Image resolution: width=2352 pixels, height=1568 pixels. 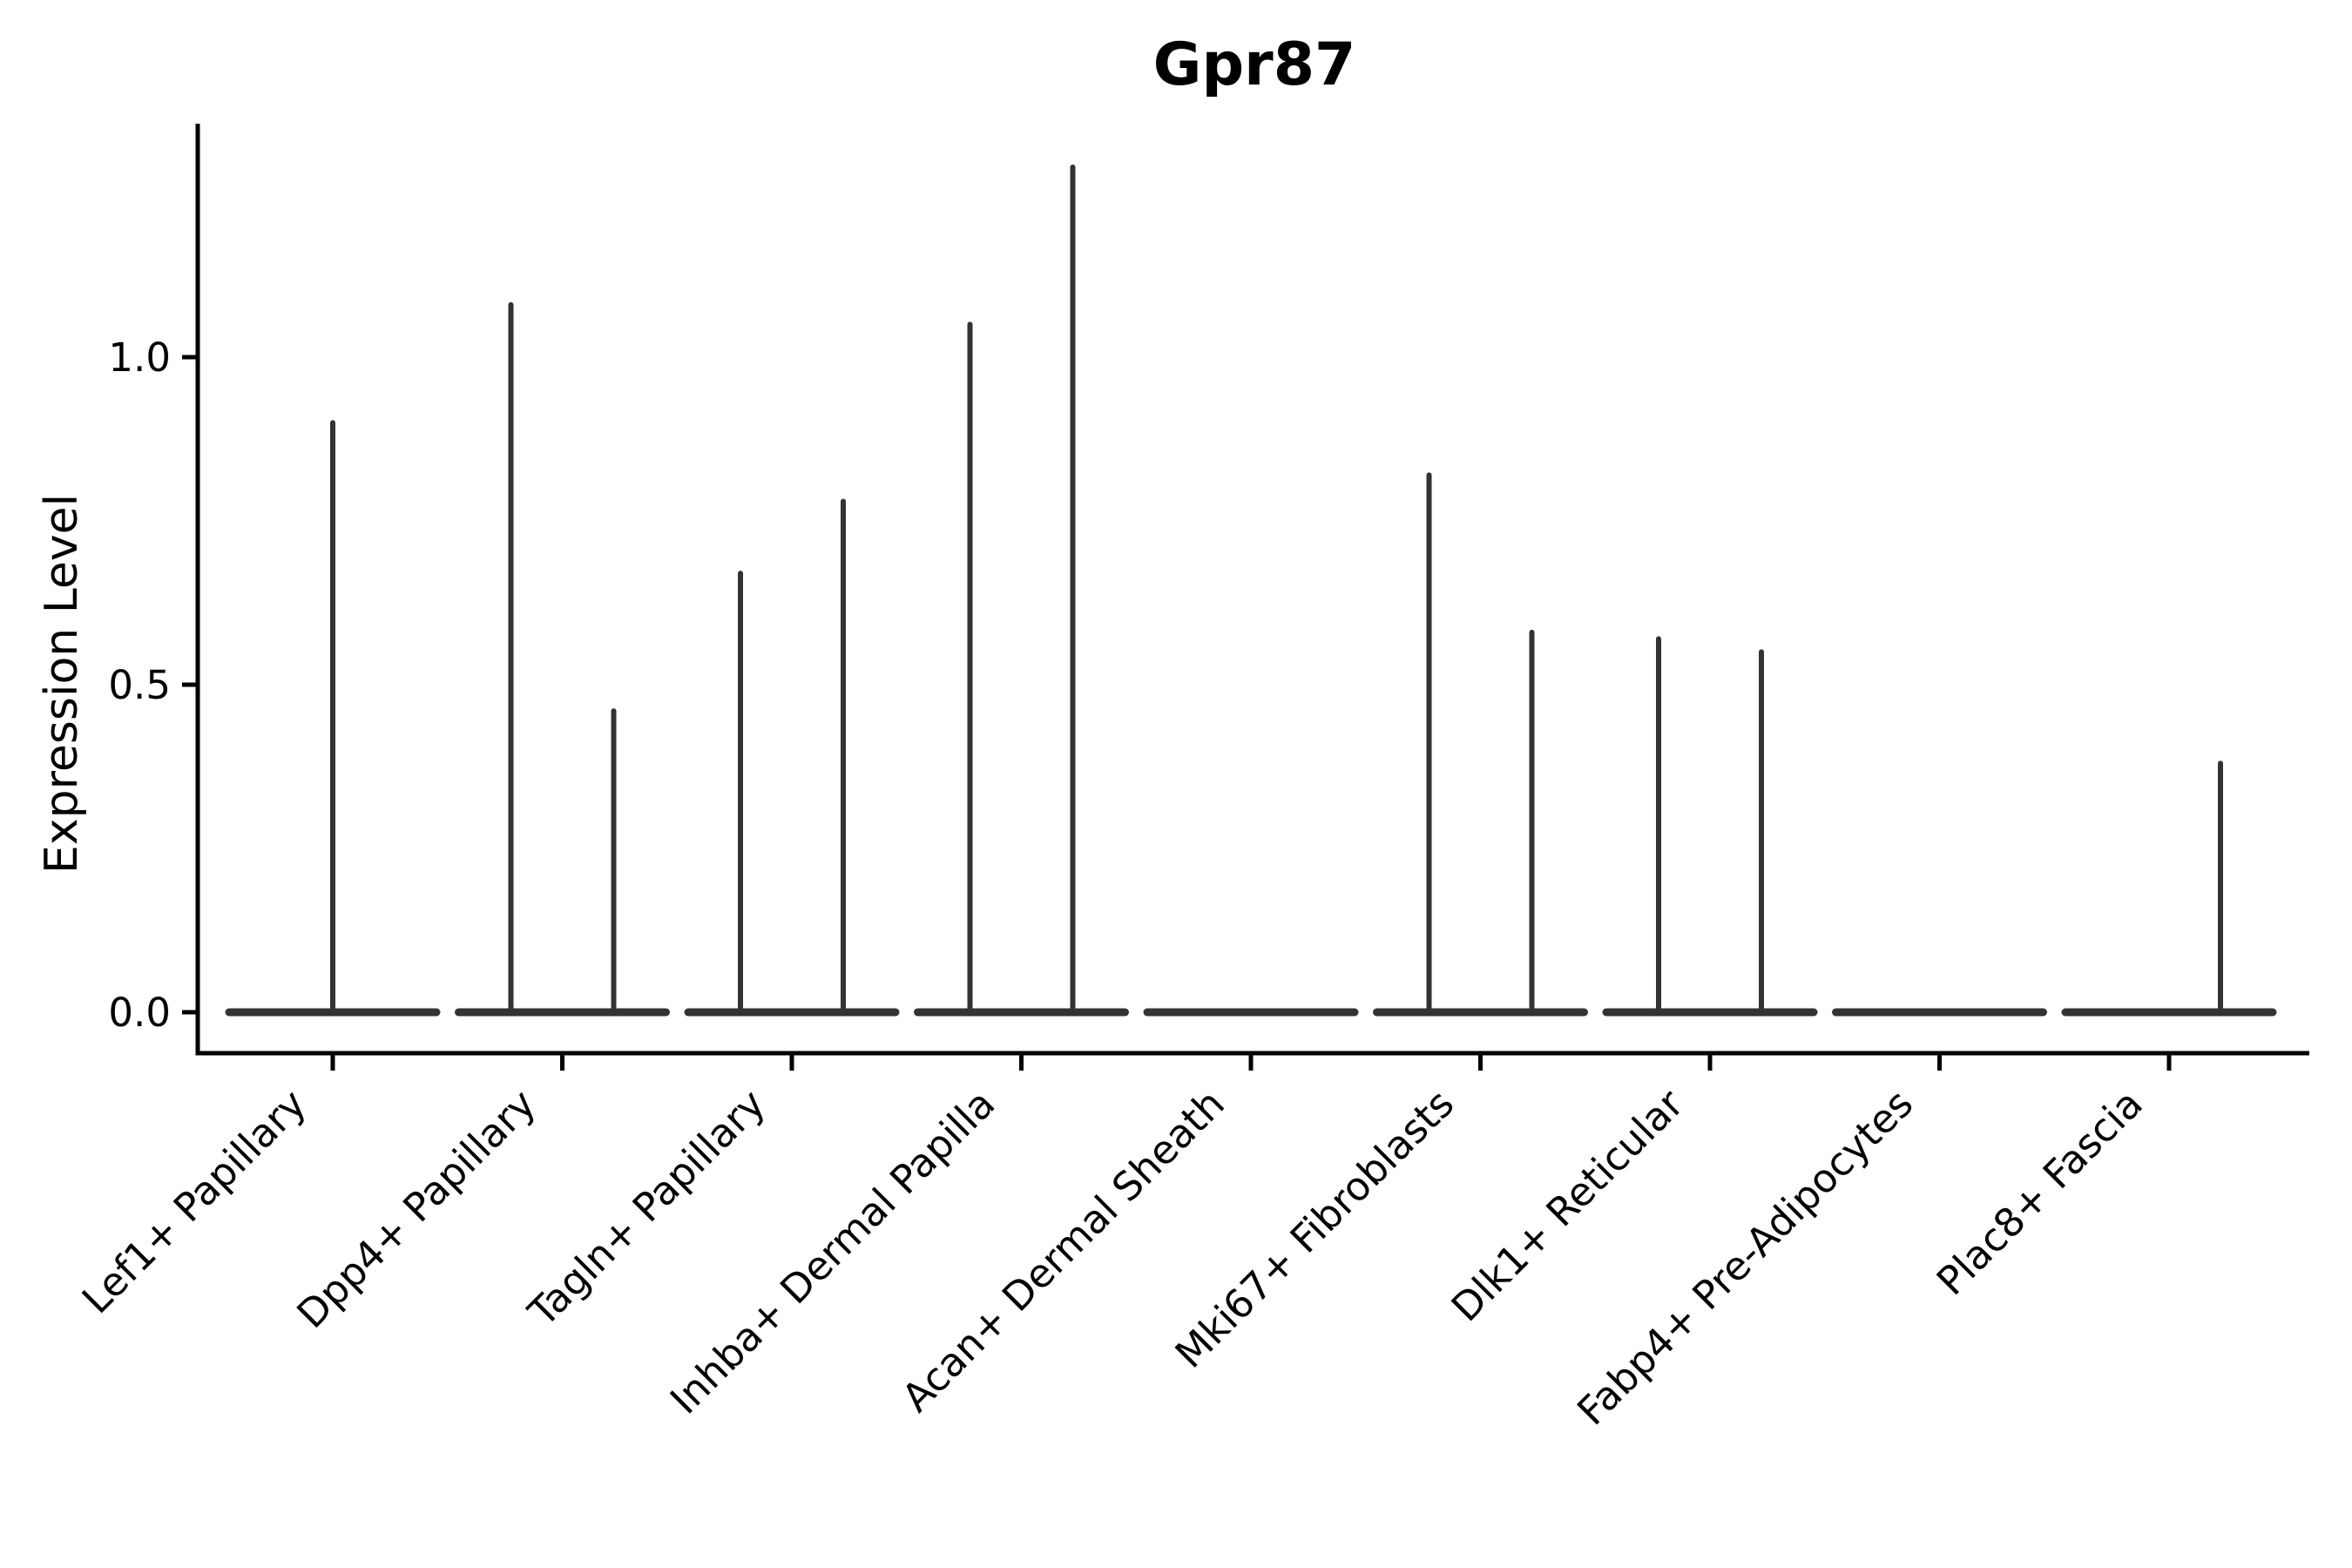 I want to click on y-tick-label: 1.0, so click(x=139, y=358).